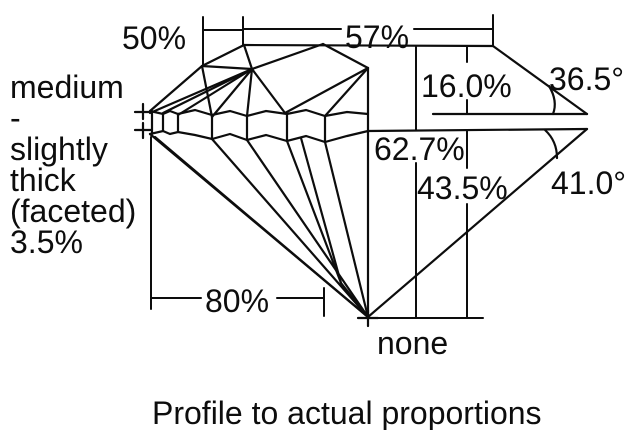 Image resolution: width=640 pixels, height=430 pixels. I want to click on crown-angle-arc, so click(551, 100).